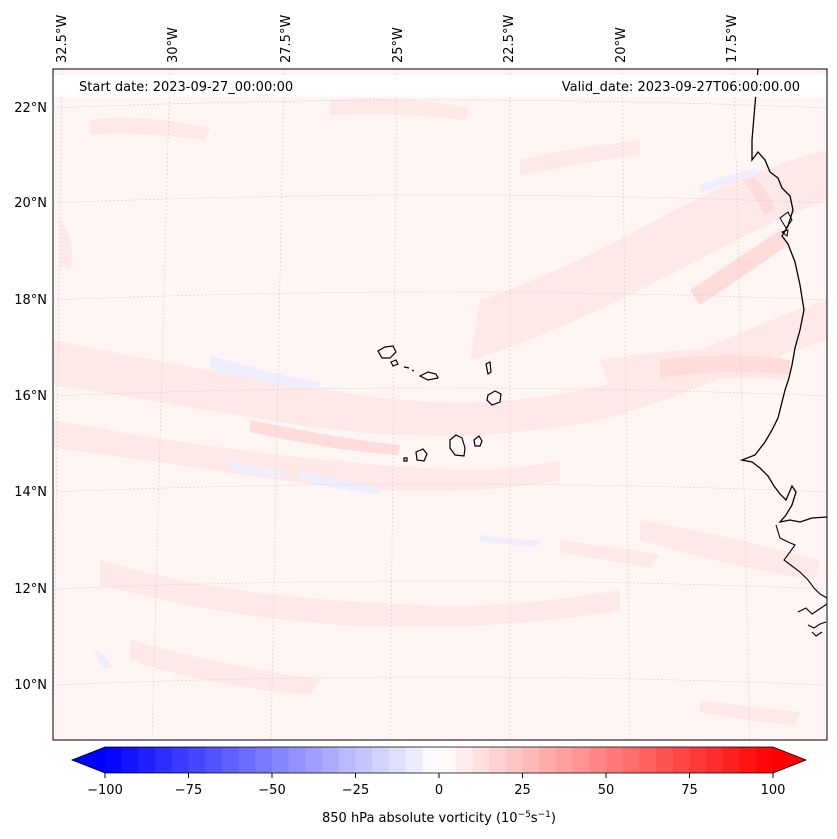 Image resolution: width=837 pixels, height=839 pixels. I want to click on colorbar-tick-labels: −100 −75 −50 −25 0 25 50 75 100, so click(436, 790).